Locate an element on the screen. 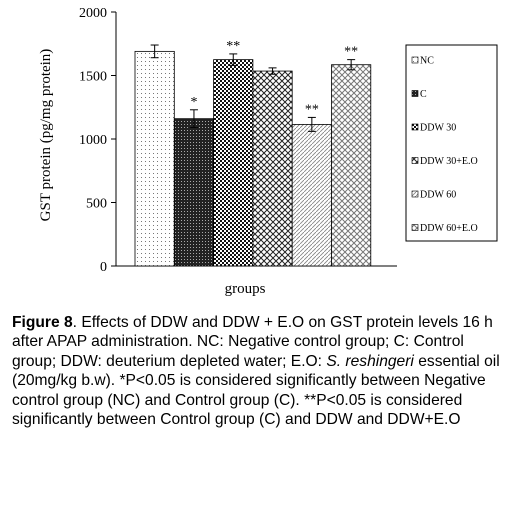 This screenshot has height=514, width=521. legend: NC C DDW 30 DDW 30+E.O DDW 60 DDW 60+E.O is located at coordinates (444, 145).